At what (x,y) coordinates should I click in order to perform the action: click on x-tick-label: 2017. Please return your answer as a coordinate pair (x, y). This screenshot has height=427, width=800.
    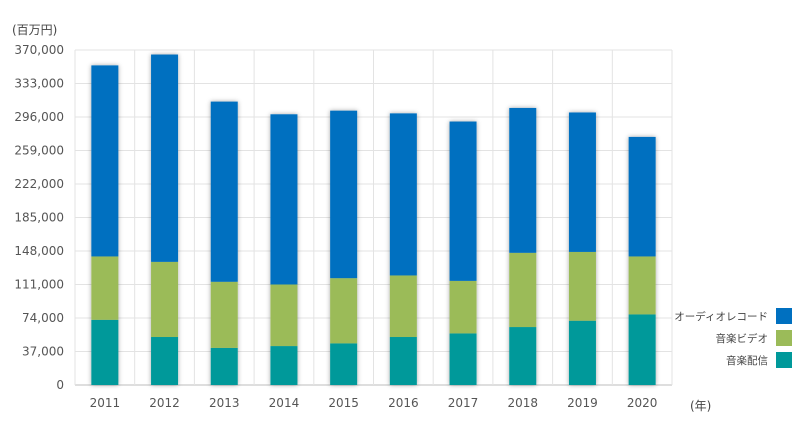
    Looking at the image, I should click on (463, 403).